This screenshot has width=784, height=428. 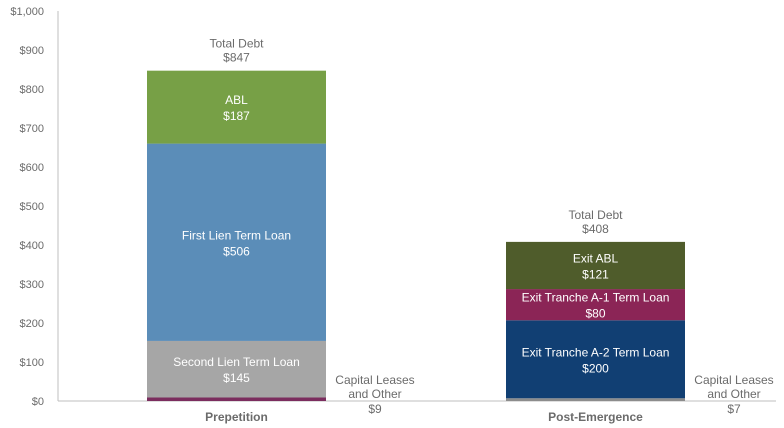 What do you see at coordinates (236, 378) in the screenshot?
I see `segment-label-value: $145` at bounding box center [236, 378].